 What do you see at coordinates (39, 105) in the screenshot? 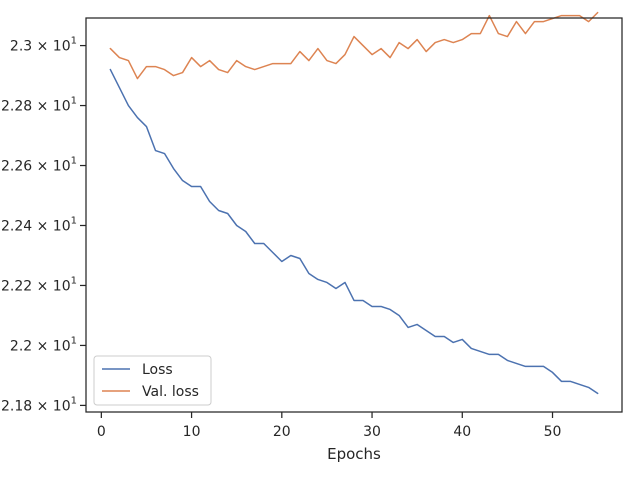
I see `y-tick-label: 2.28 × 10¹` at bounding box center [39, 105].